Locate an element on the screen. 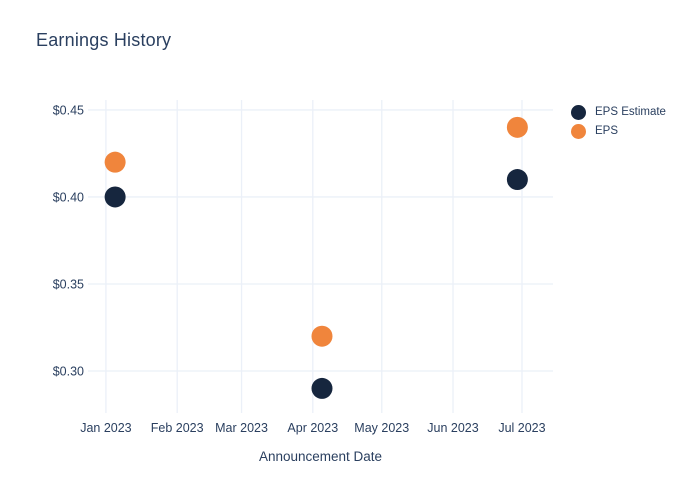 The width and height of the screenshot is (700, 500). x-tick-label: Feb 2023 is located at coordinates (177, 428).